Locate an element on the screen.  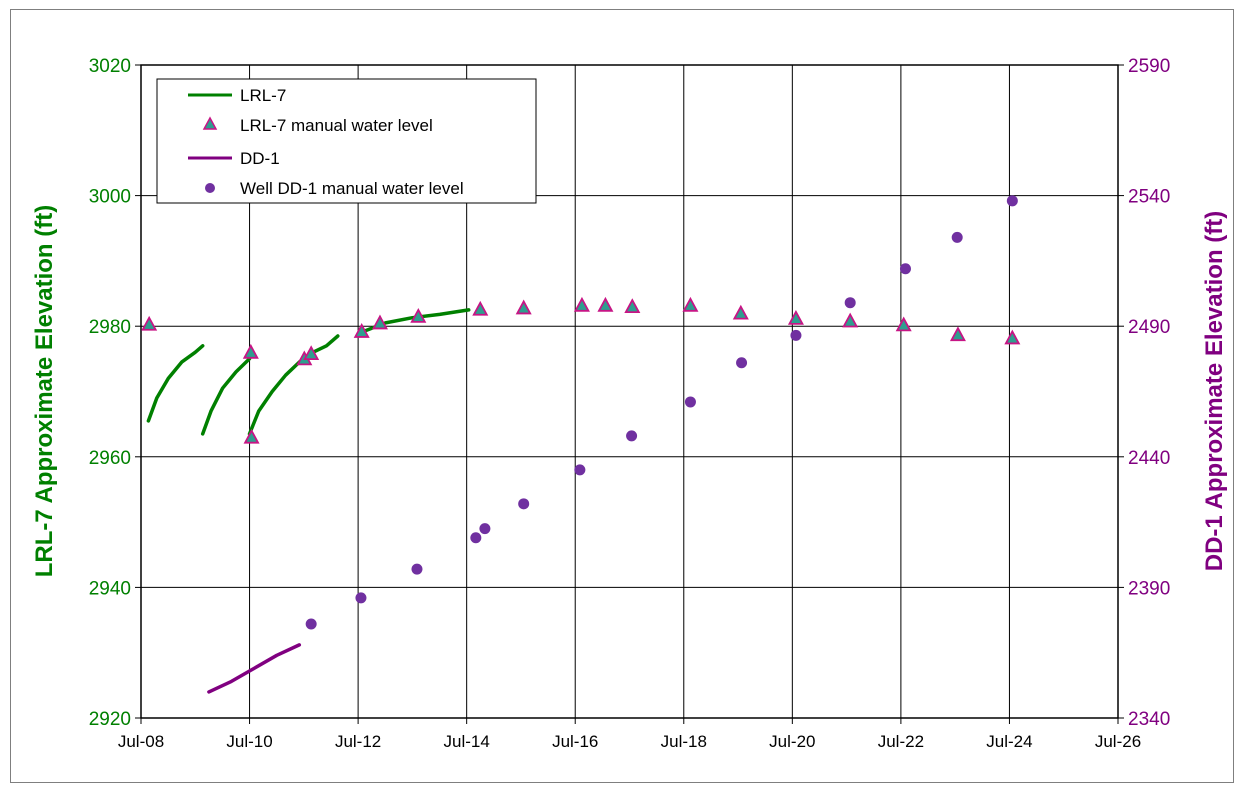
line-series-group is located at coordinates (308, 501).